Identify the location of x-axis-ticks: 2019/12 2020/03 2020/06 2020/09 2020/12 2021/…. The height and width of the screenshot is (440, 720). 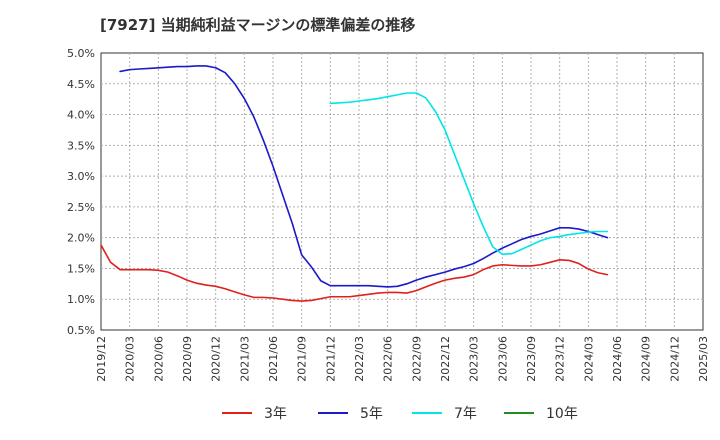
(402, 359).